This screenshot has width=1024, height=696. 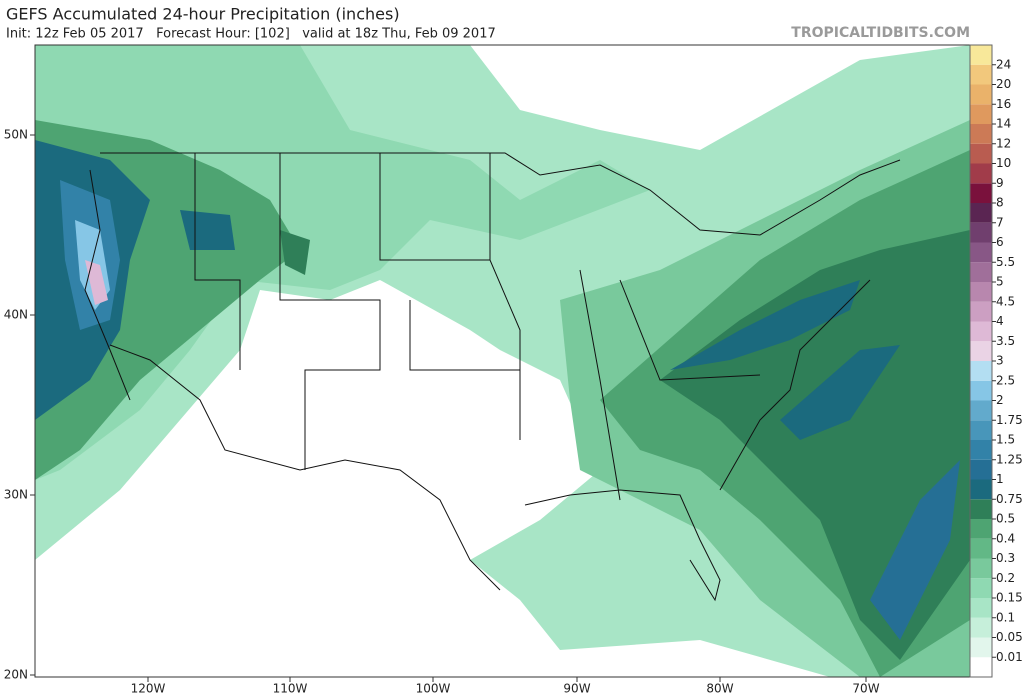 I want to click on lon-label: 70W, so click(x=865, y=689).